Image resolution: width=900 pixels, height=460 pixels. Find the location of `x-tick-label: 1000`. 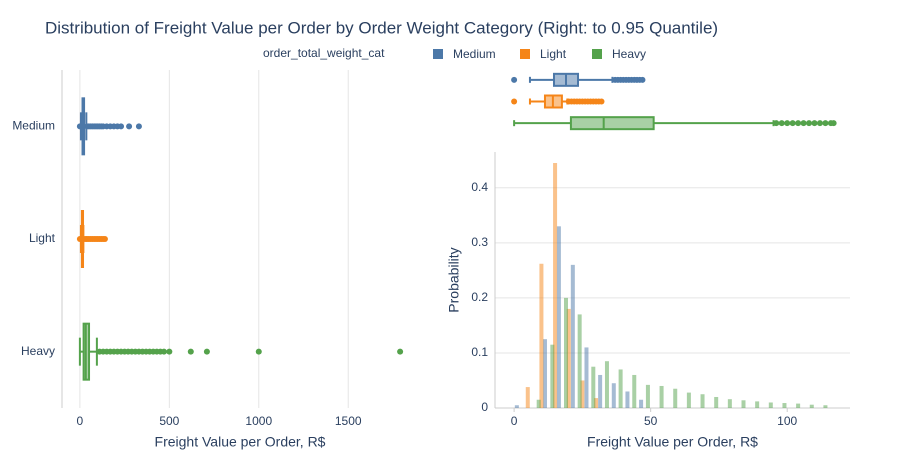

x-tick-label: 1000 is located at coordinates (258, 421).